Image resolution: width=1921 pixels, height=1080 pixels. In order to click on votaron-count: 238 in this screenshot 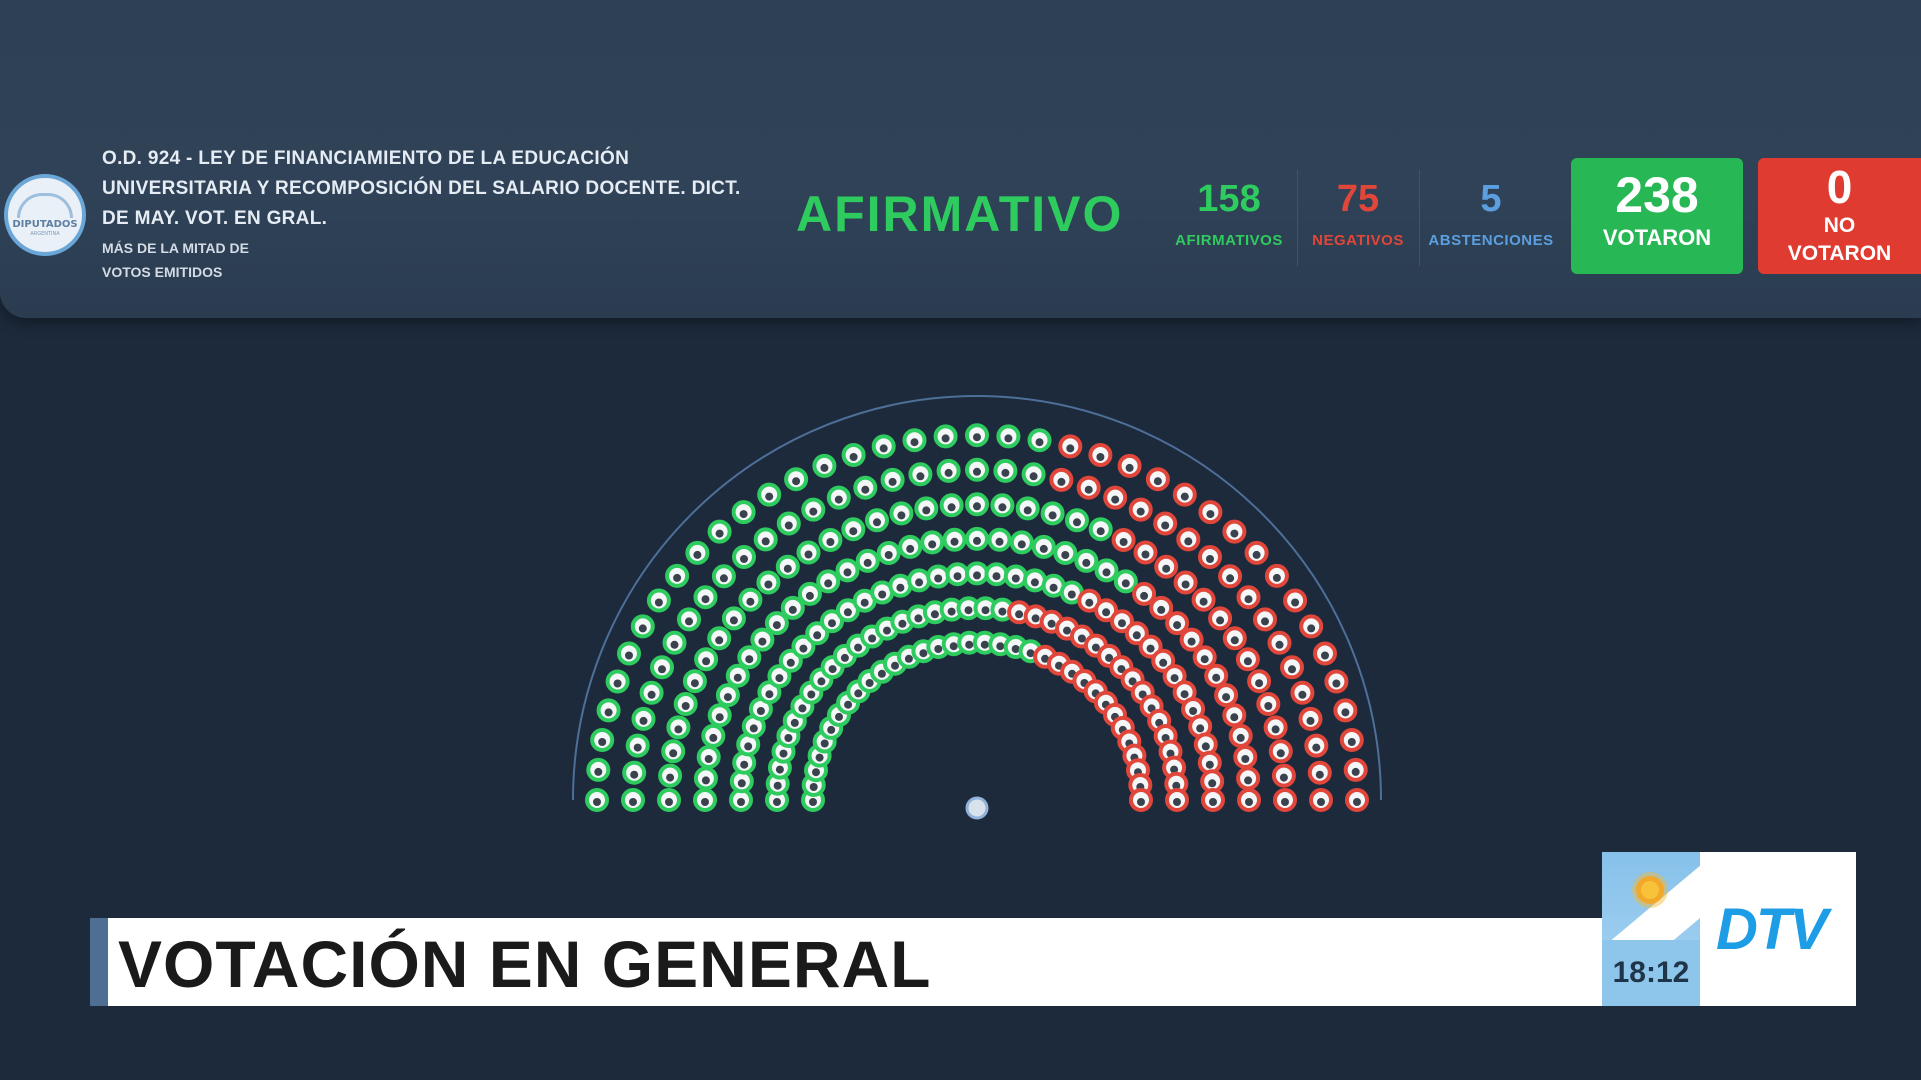, I will do `click(1657, 195)`.